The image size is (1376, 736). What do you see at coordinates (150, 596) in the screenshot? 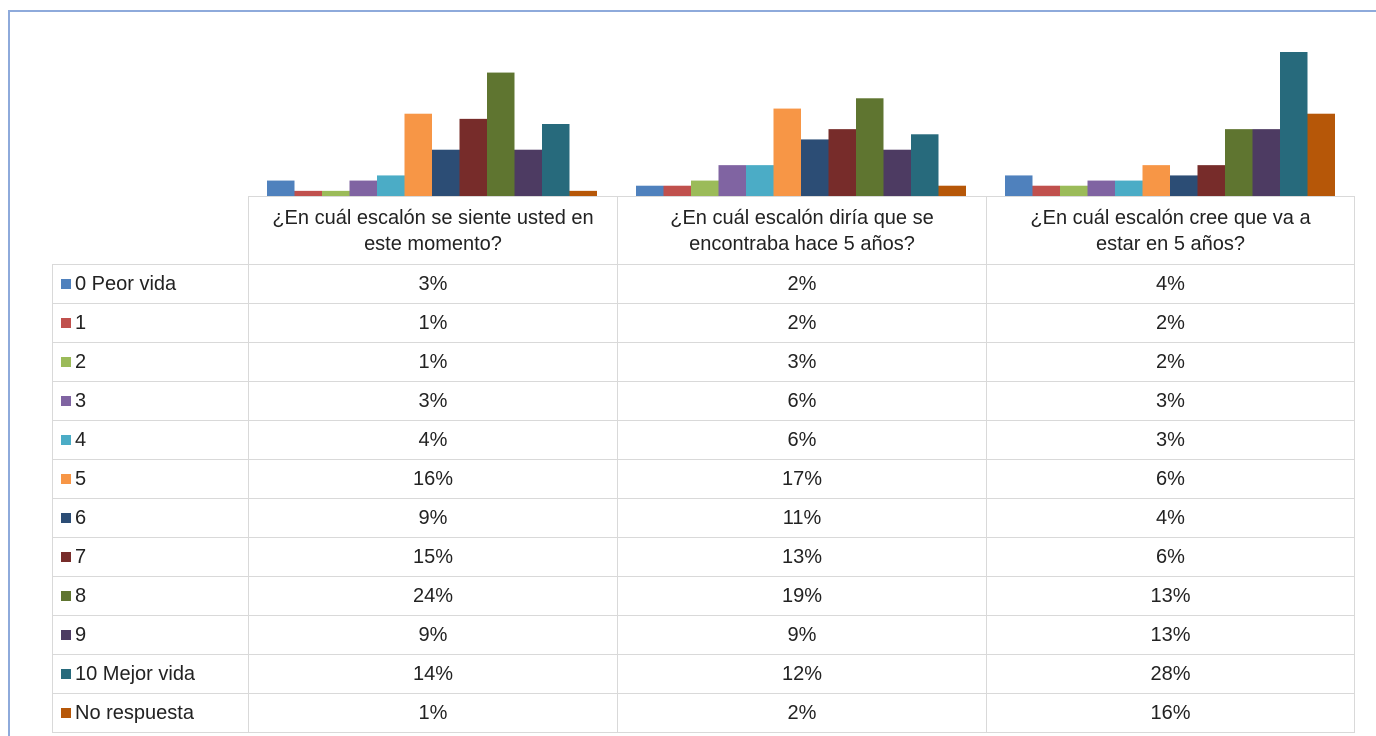
I see `legend-entry: 8` at bounding box center [150, 596].